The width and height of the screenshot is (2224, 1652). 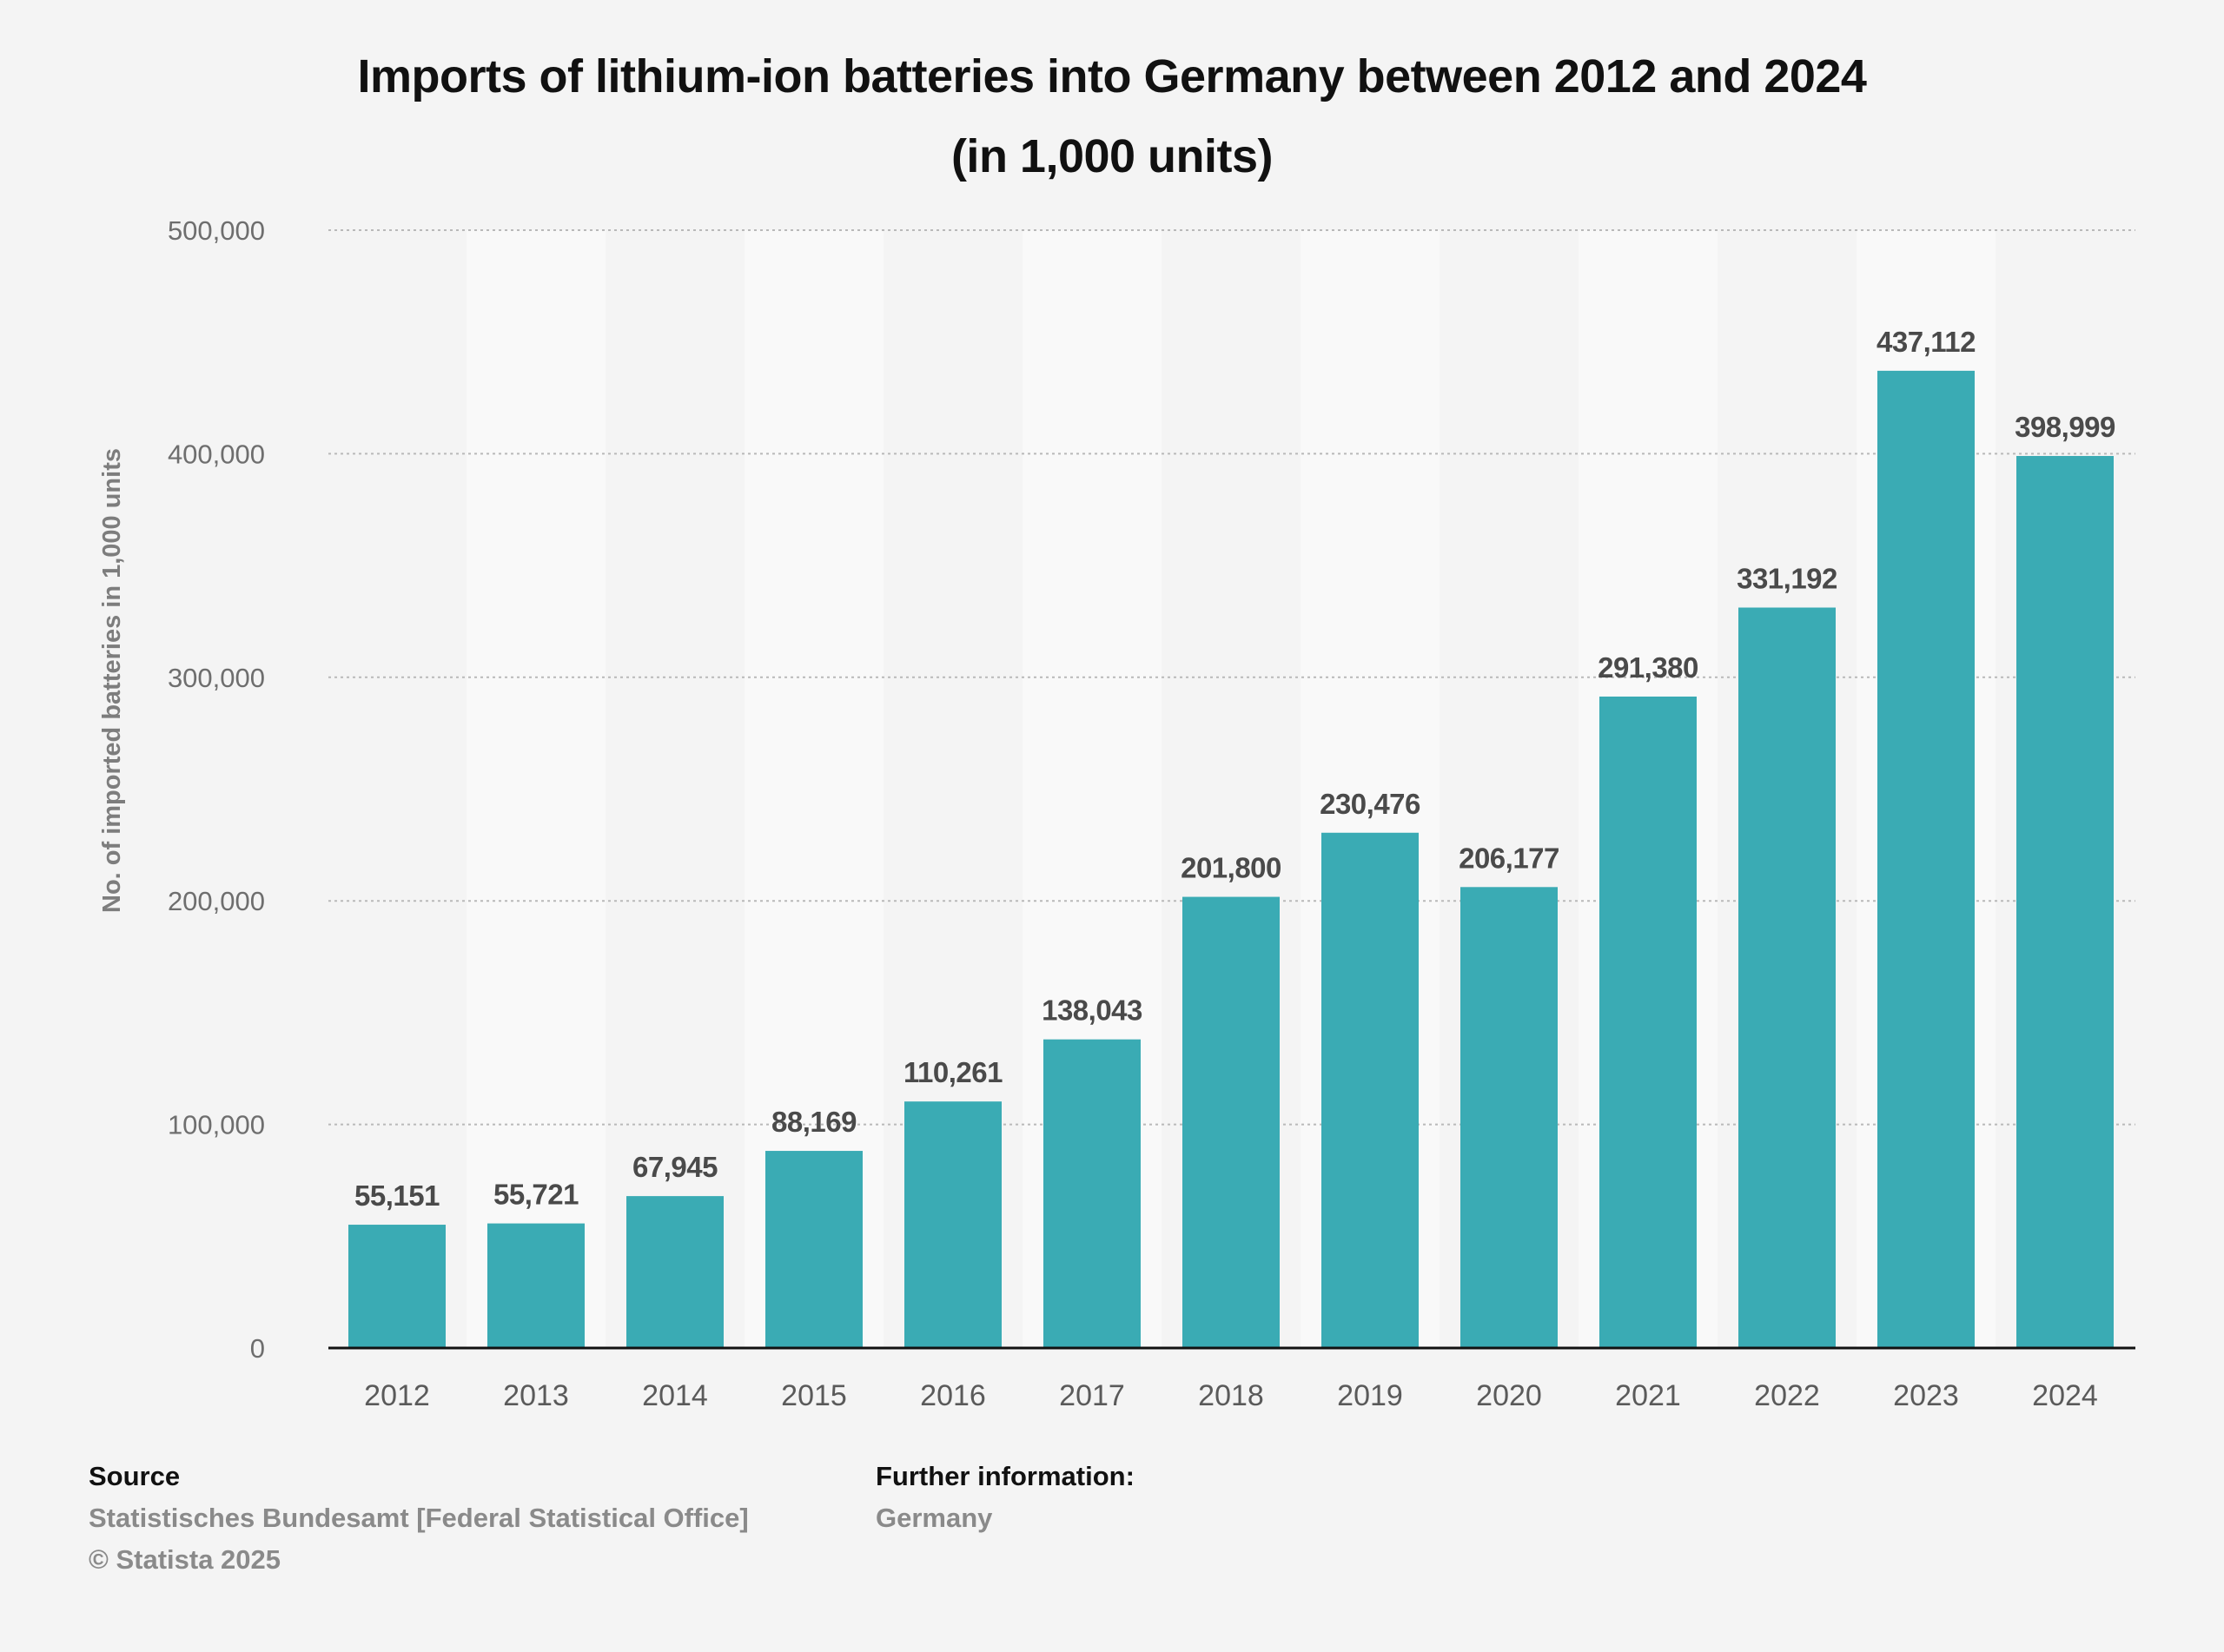 I want to click on y-axis-label: No. of imported batteries in 1,000 units, so click(x=112, y=680).